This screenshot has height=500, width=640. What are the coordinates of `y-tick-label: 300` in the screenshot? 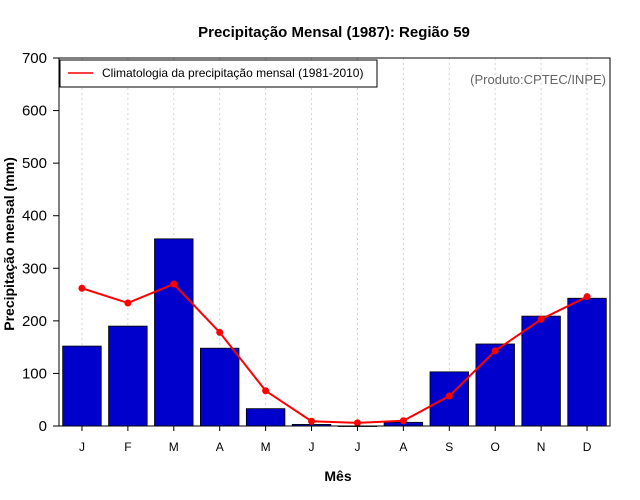 It's located at (34, 268).